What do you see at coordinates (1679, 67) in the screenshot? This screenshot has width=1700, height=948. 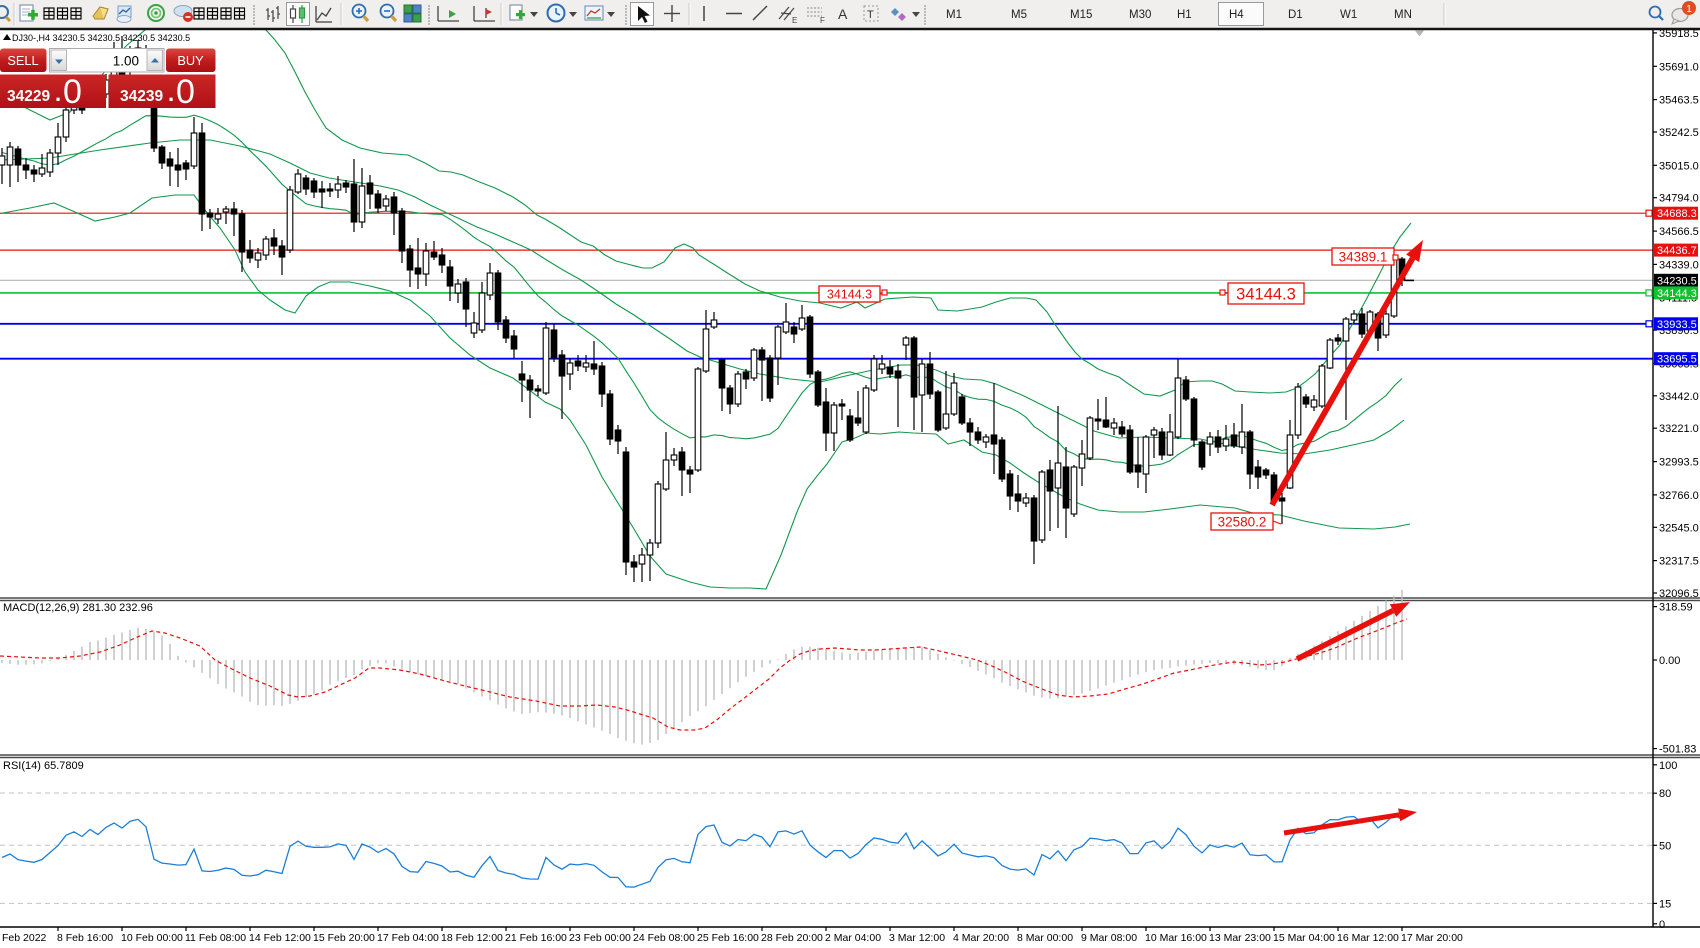 I see `svg-text: 35691.0` at bounding box center [1679, 67].